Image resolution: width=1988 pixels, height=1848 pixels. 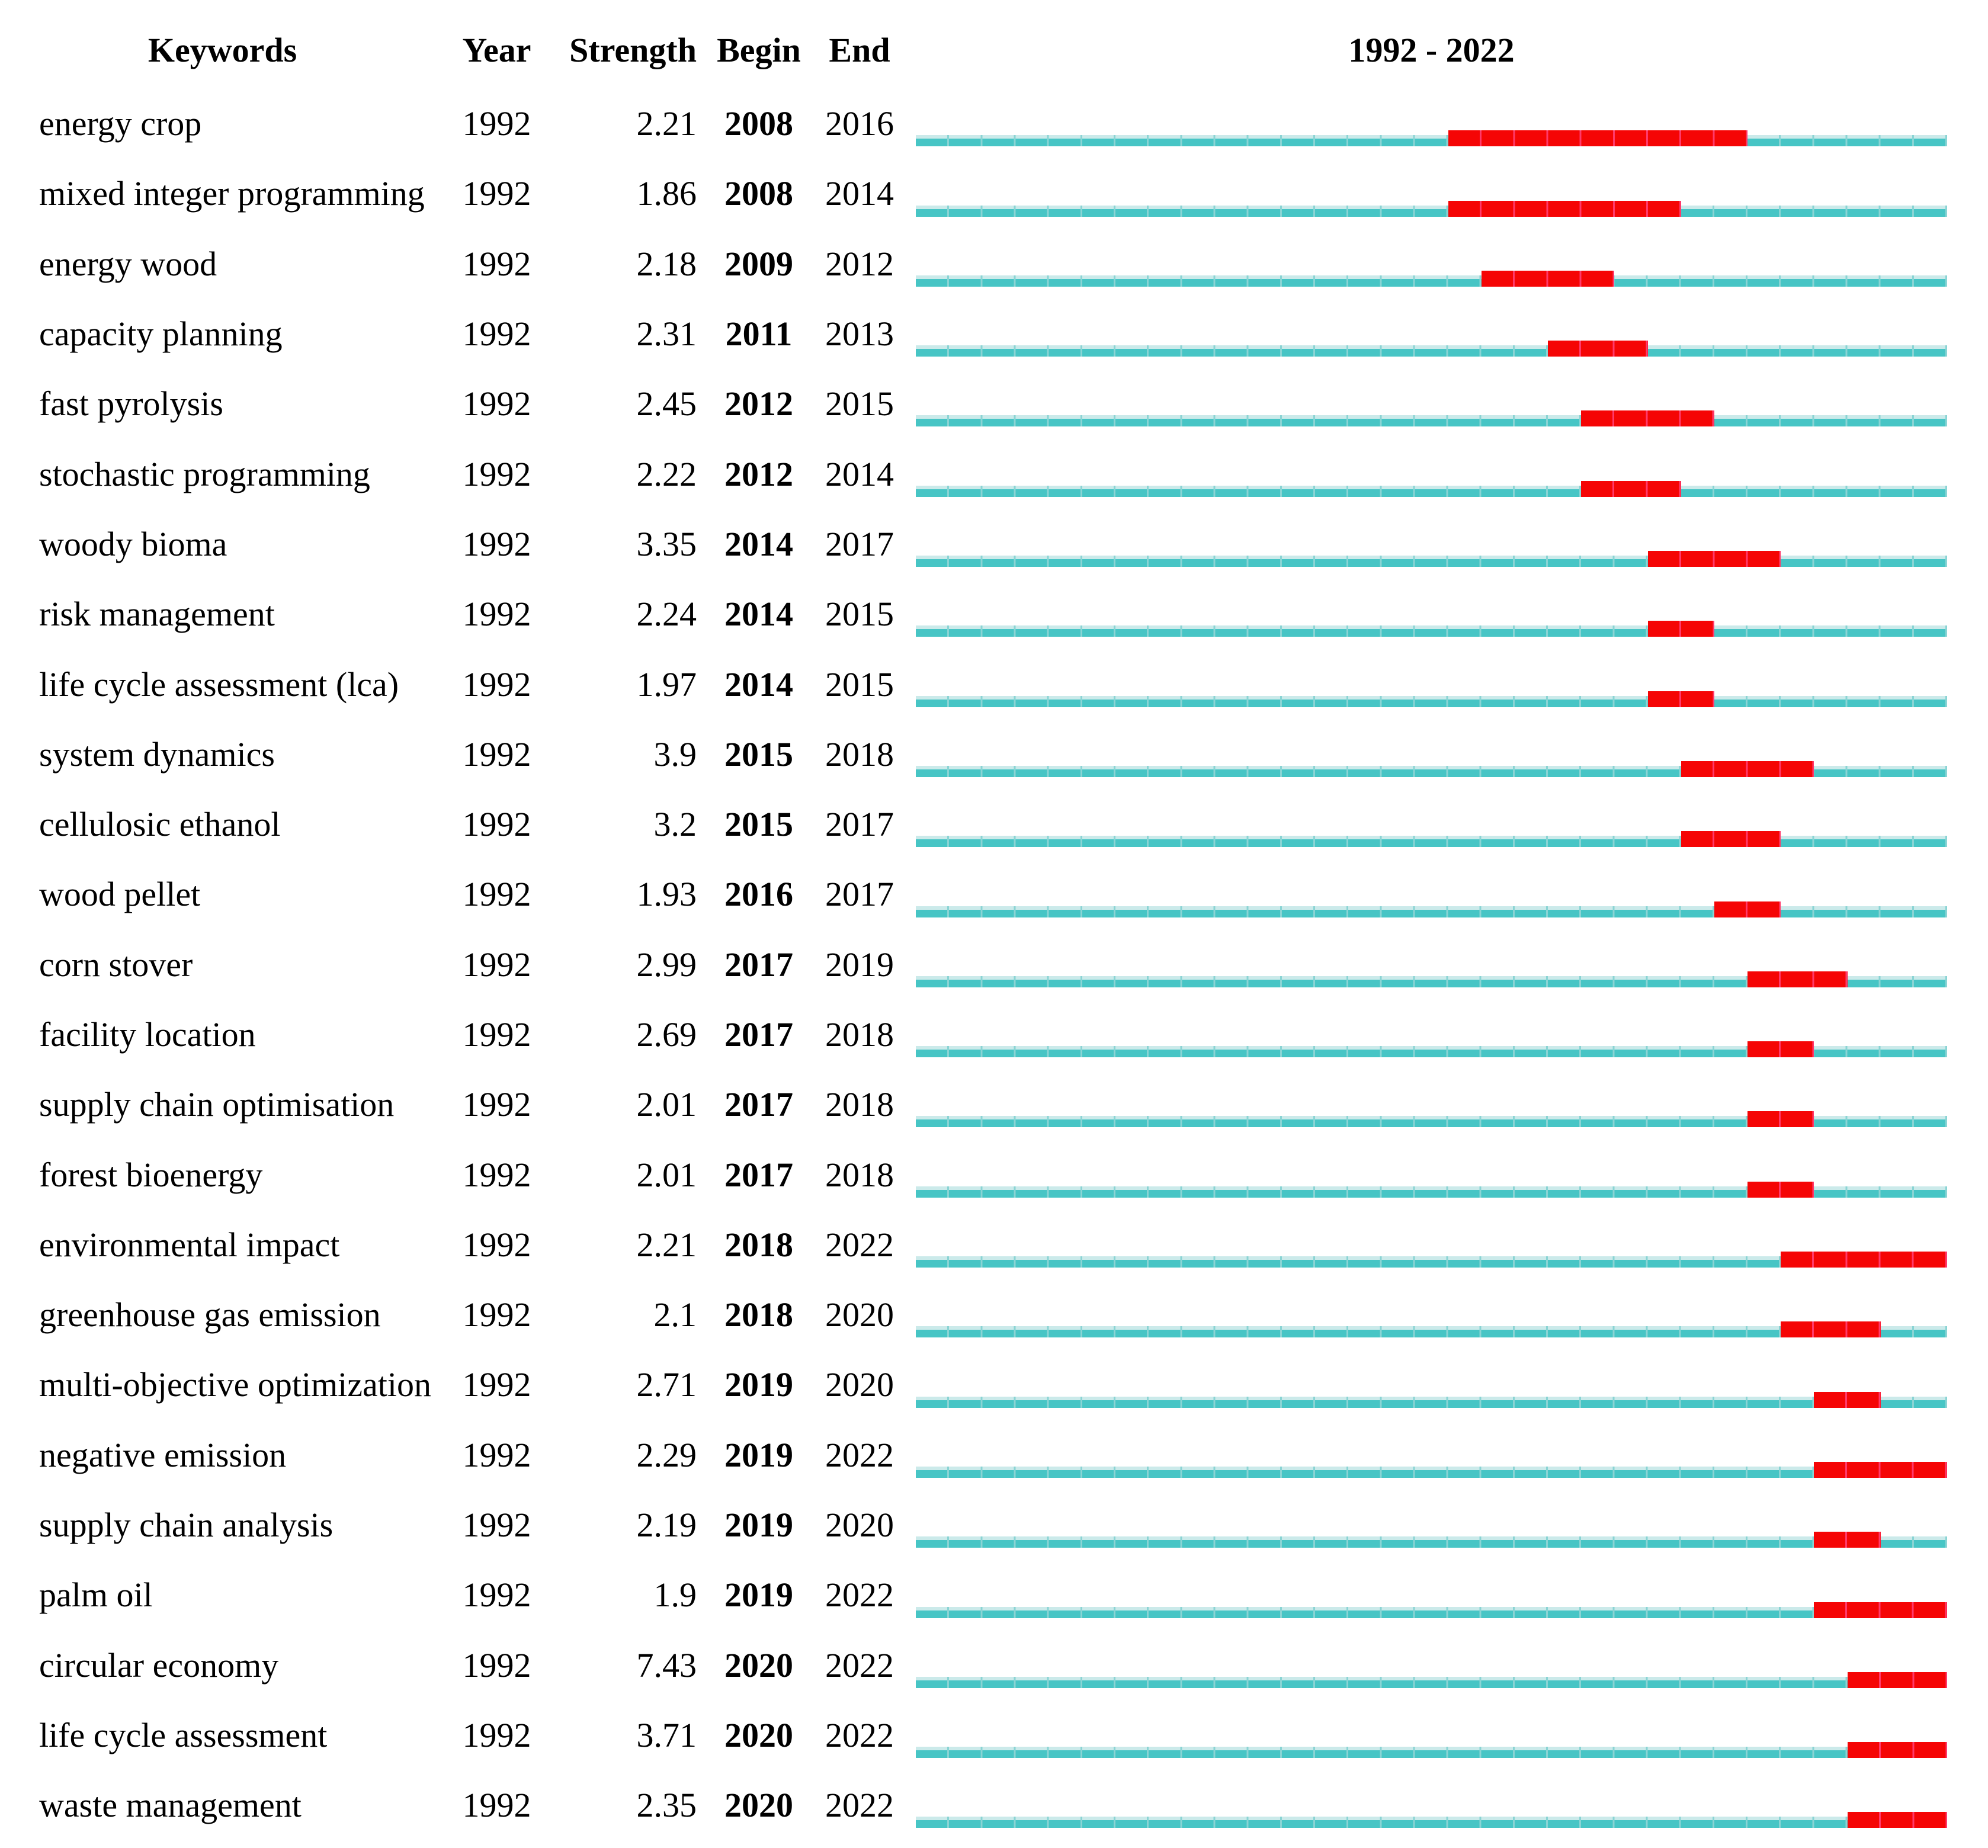 What do you see at coordinates (758, 193) in the screenshot?
I see `begin-value: 2008` at bounding box center [758, 193].